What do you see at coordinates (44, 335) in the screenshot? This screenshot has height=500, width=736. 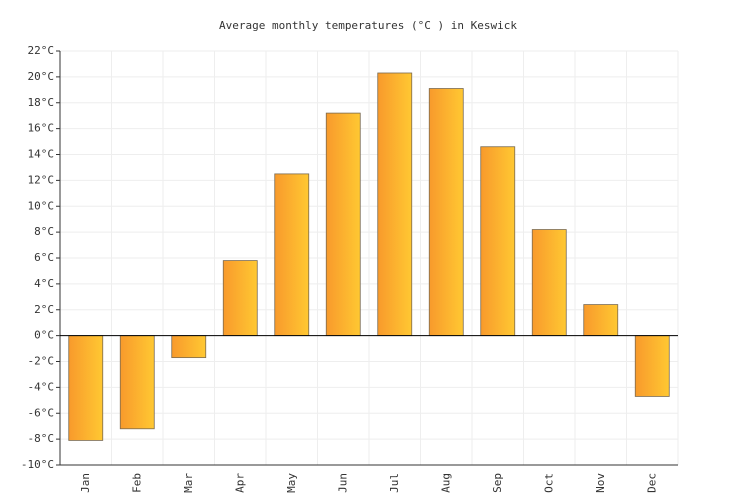 I see `y-tick-label: 0°C` at bounding box center [44, 335].